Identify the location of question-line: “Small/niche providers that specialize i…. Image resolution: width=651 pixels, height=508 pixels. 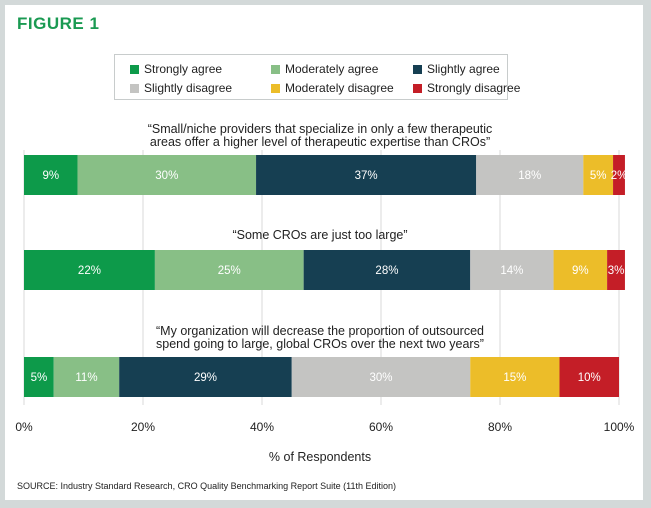
(320, 129).